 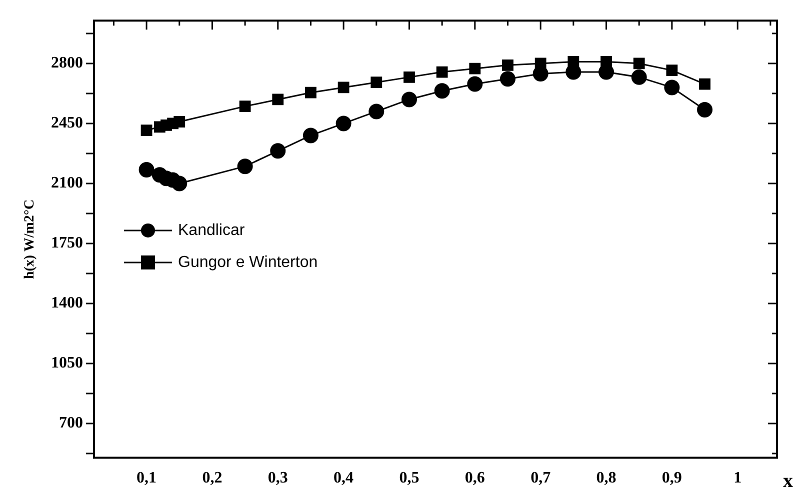 What do you see at coordinates (248, 262) in the screenshot?
I see `legend-label: Gungor e Winterton` at bounding box center [248, 262].